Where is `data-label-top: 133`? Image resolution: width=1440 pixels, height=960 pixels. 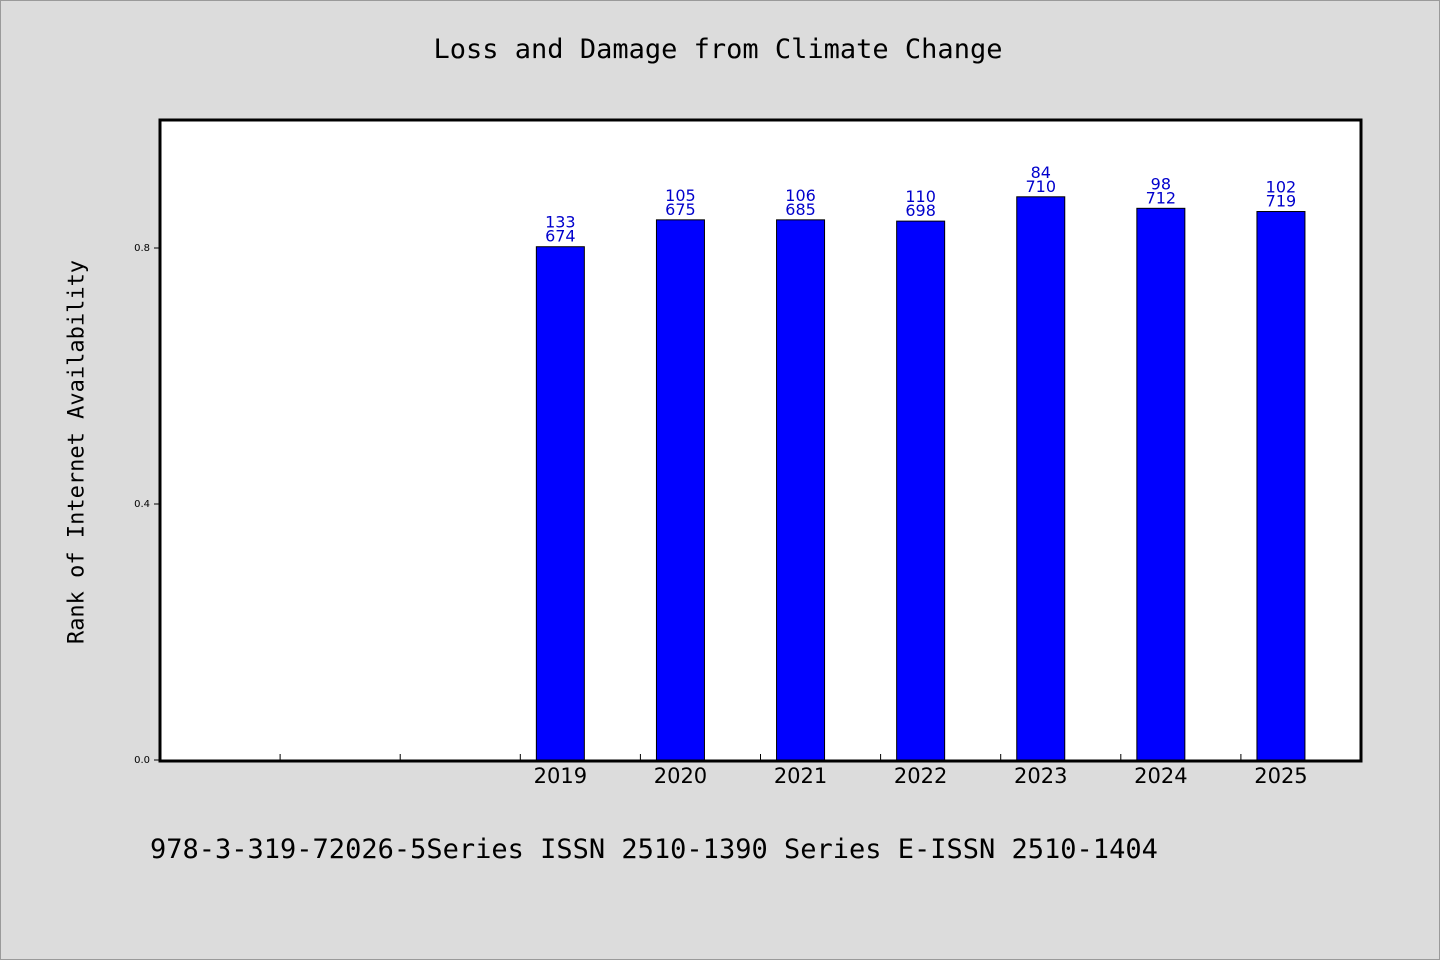
data-label-top: 133 is located at coordinates (560, 222).